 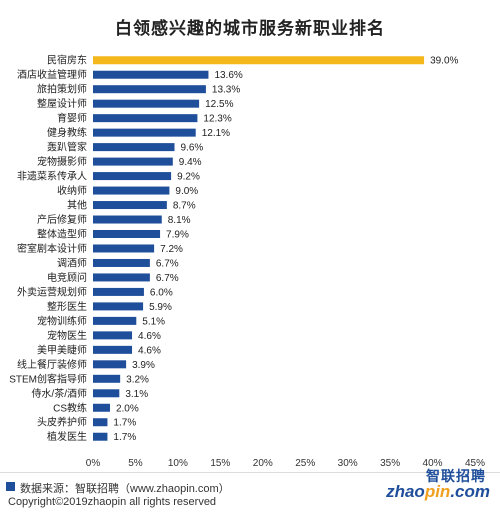 I want to click on value-label: 13.6%, so click(x=228, y=75).